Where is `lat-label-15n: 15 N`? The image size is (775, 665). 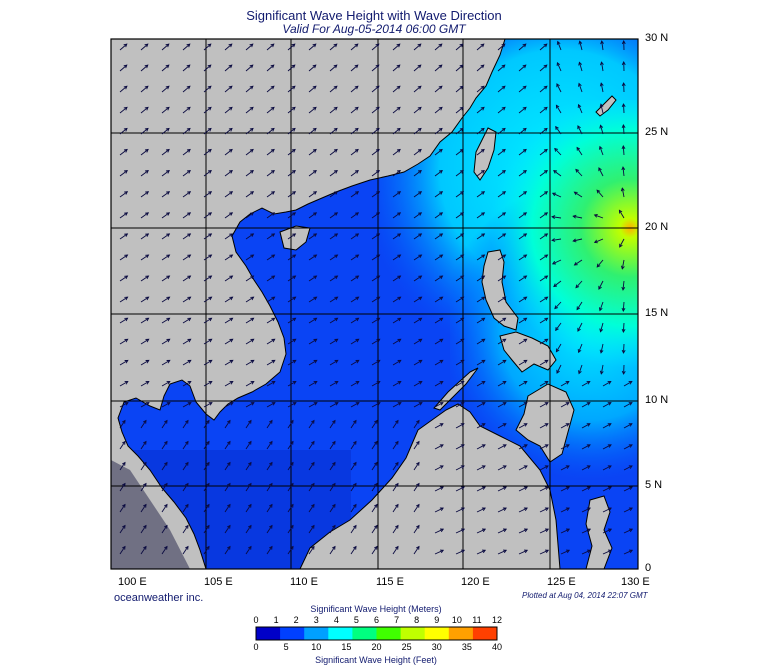 lat-label-15n: 15 N is located at coordinates (657, 313).